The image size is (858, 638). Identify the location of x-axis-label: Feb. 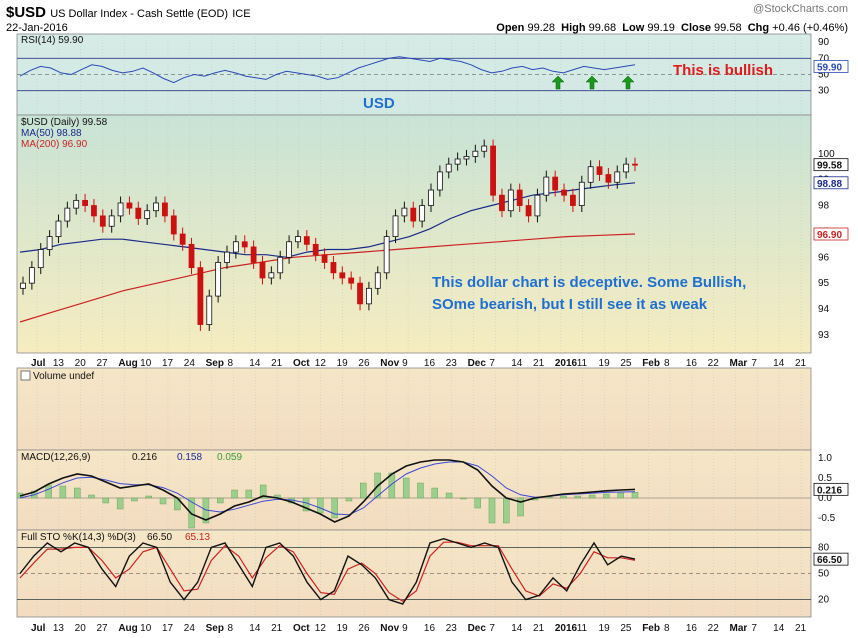
(651, 363).